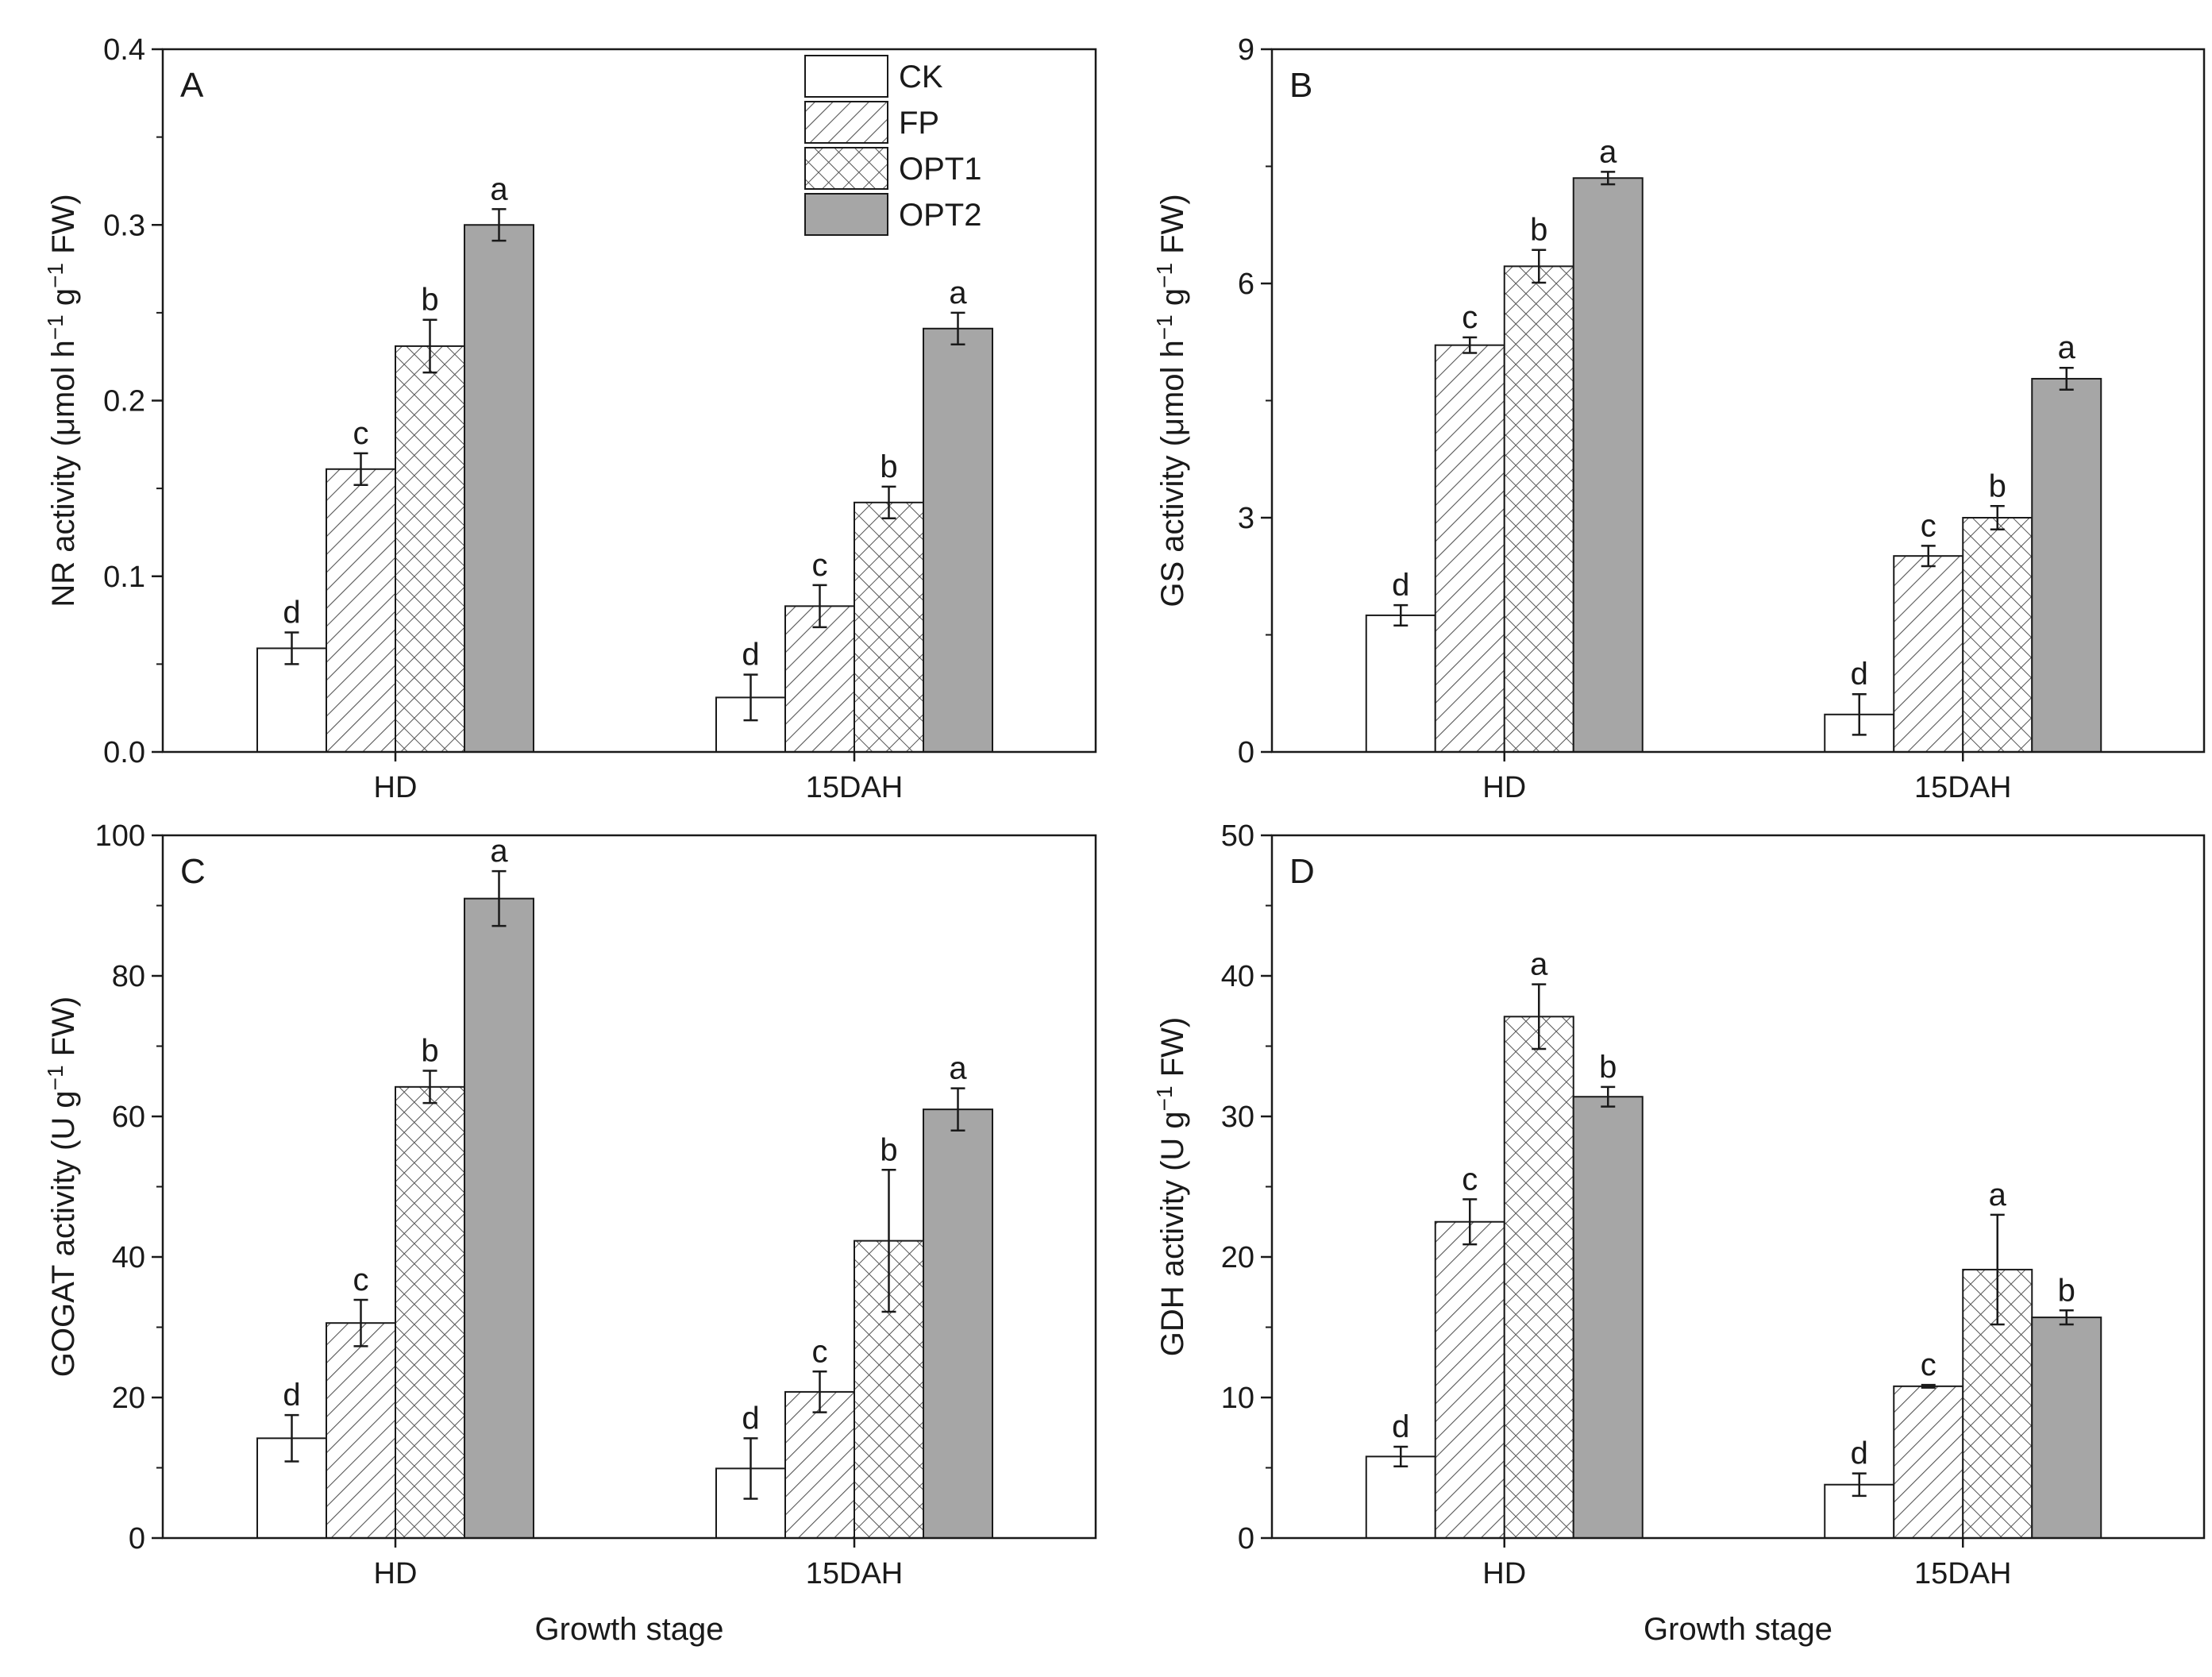 The height and width of the screenshot is (1677, 2212). Describe the element at coordinates (124, 577) in the screenshot. I see `y-tick-label: 0.1` at that location.